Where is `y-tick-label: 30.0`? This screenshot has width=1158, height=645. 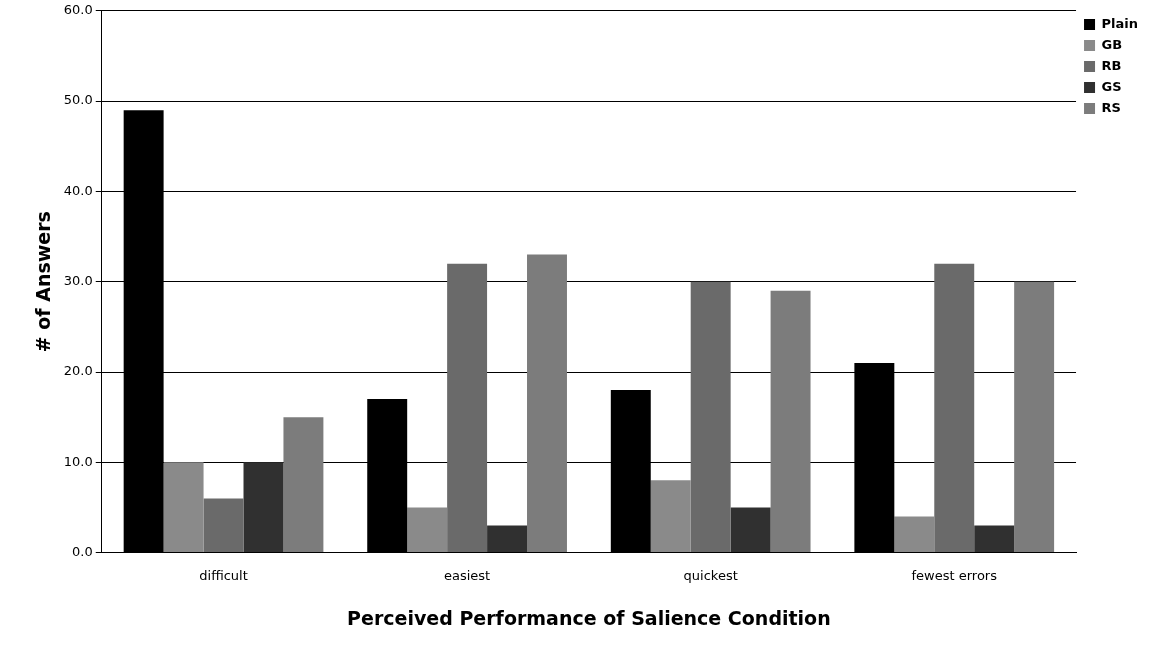
y-tick-label: 30.0 is located at coordinates (78, 281).